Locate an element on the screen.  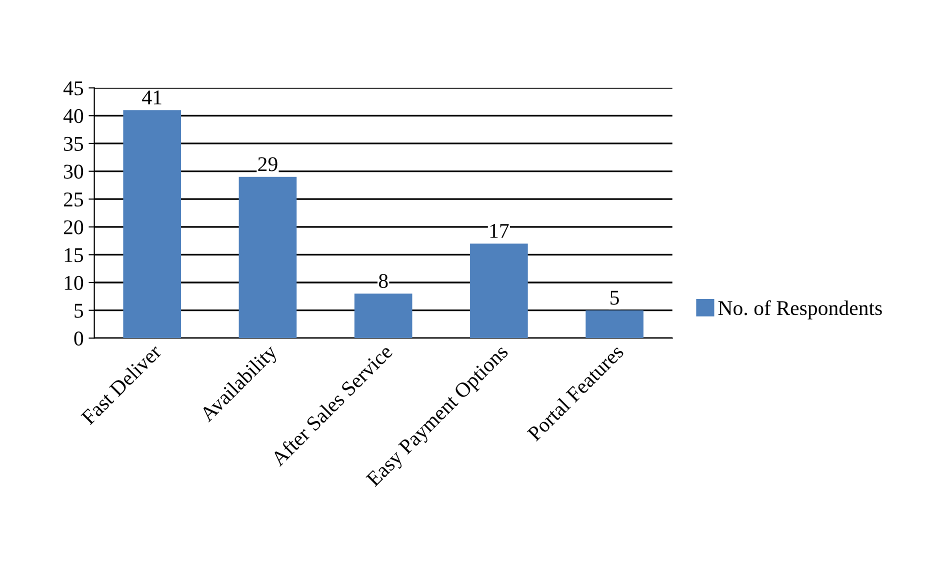
y-tick-label: 5 is located at coordinates (79, 311).